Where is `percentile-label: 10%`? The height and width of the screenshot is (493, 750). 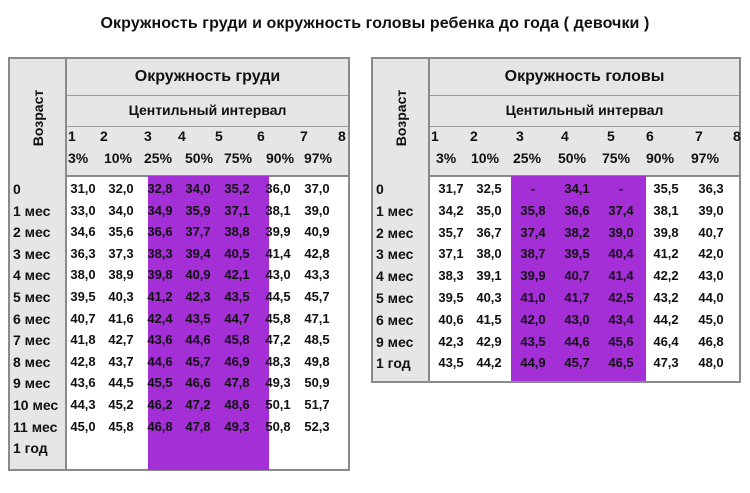 percentile-label: 10% is located at coordinates (485, 158).